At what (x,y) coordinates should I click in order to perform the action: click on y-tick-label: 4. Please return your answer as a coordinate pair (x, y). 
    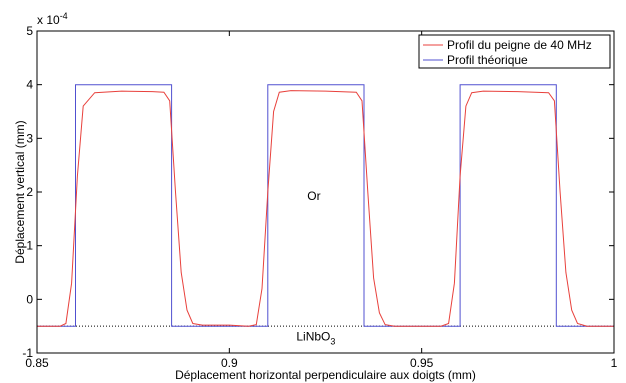
    Looking at the image, I should click on (29, 85).